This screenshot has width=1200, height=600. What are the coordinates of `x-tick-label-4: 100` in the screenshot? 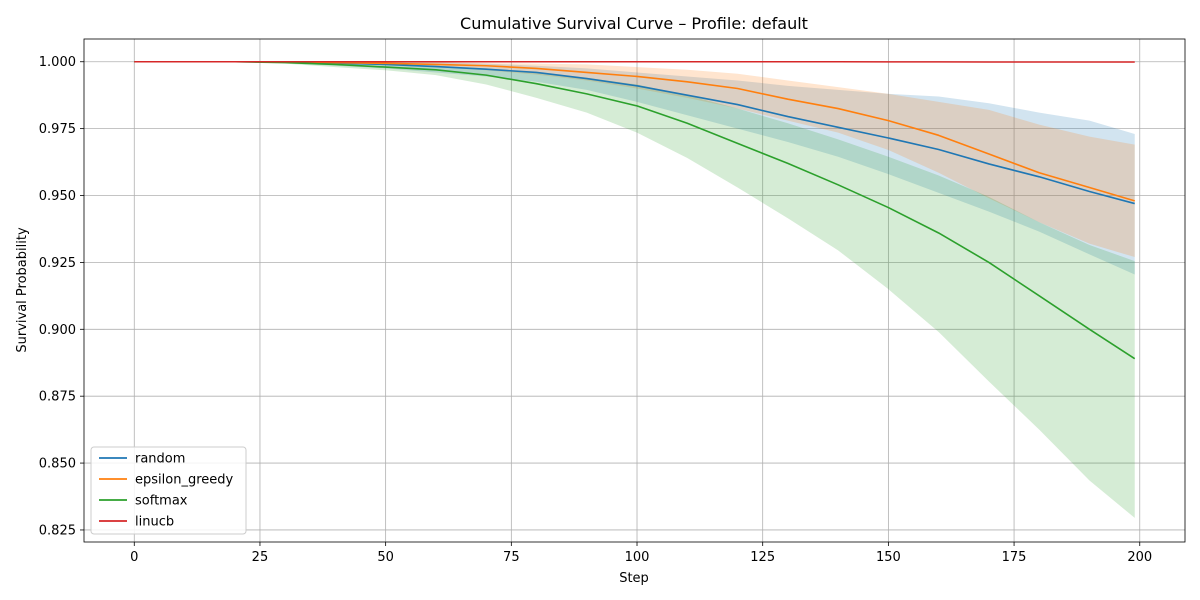 It's located at (637, 557).